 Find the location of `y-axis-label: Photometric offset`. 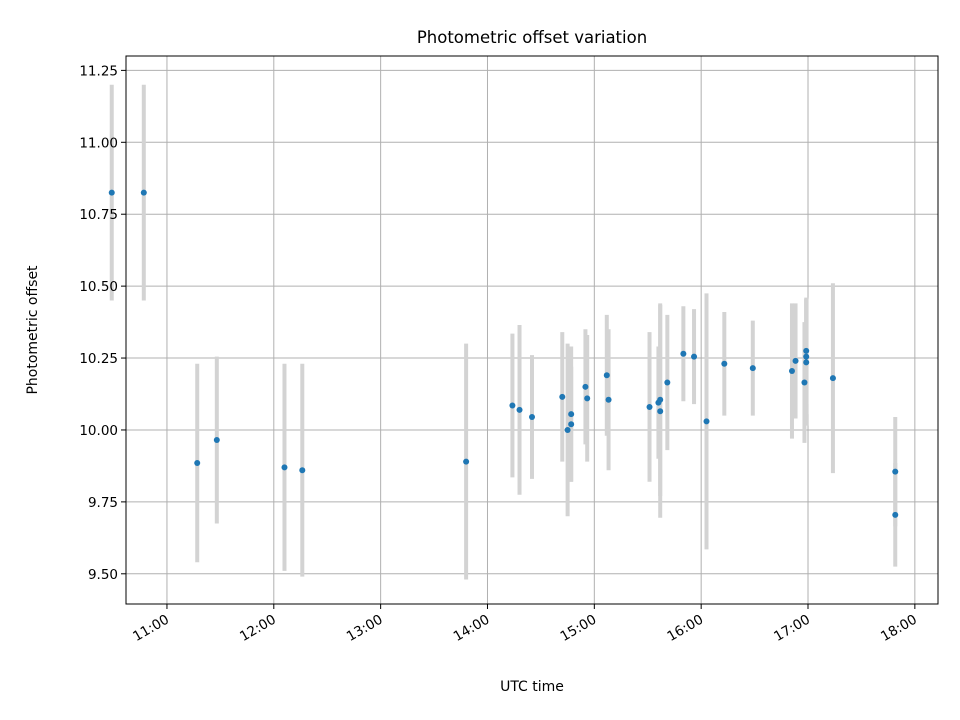

y-axis-label: Photometric offset is located at coordinates (33, 330).